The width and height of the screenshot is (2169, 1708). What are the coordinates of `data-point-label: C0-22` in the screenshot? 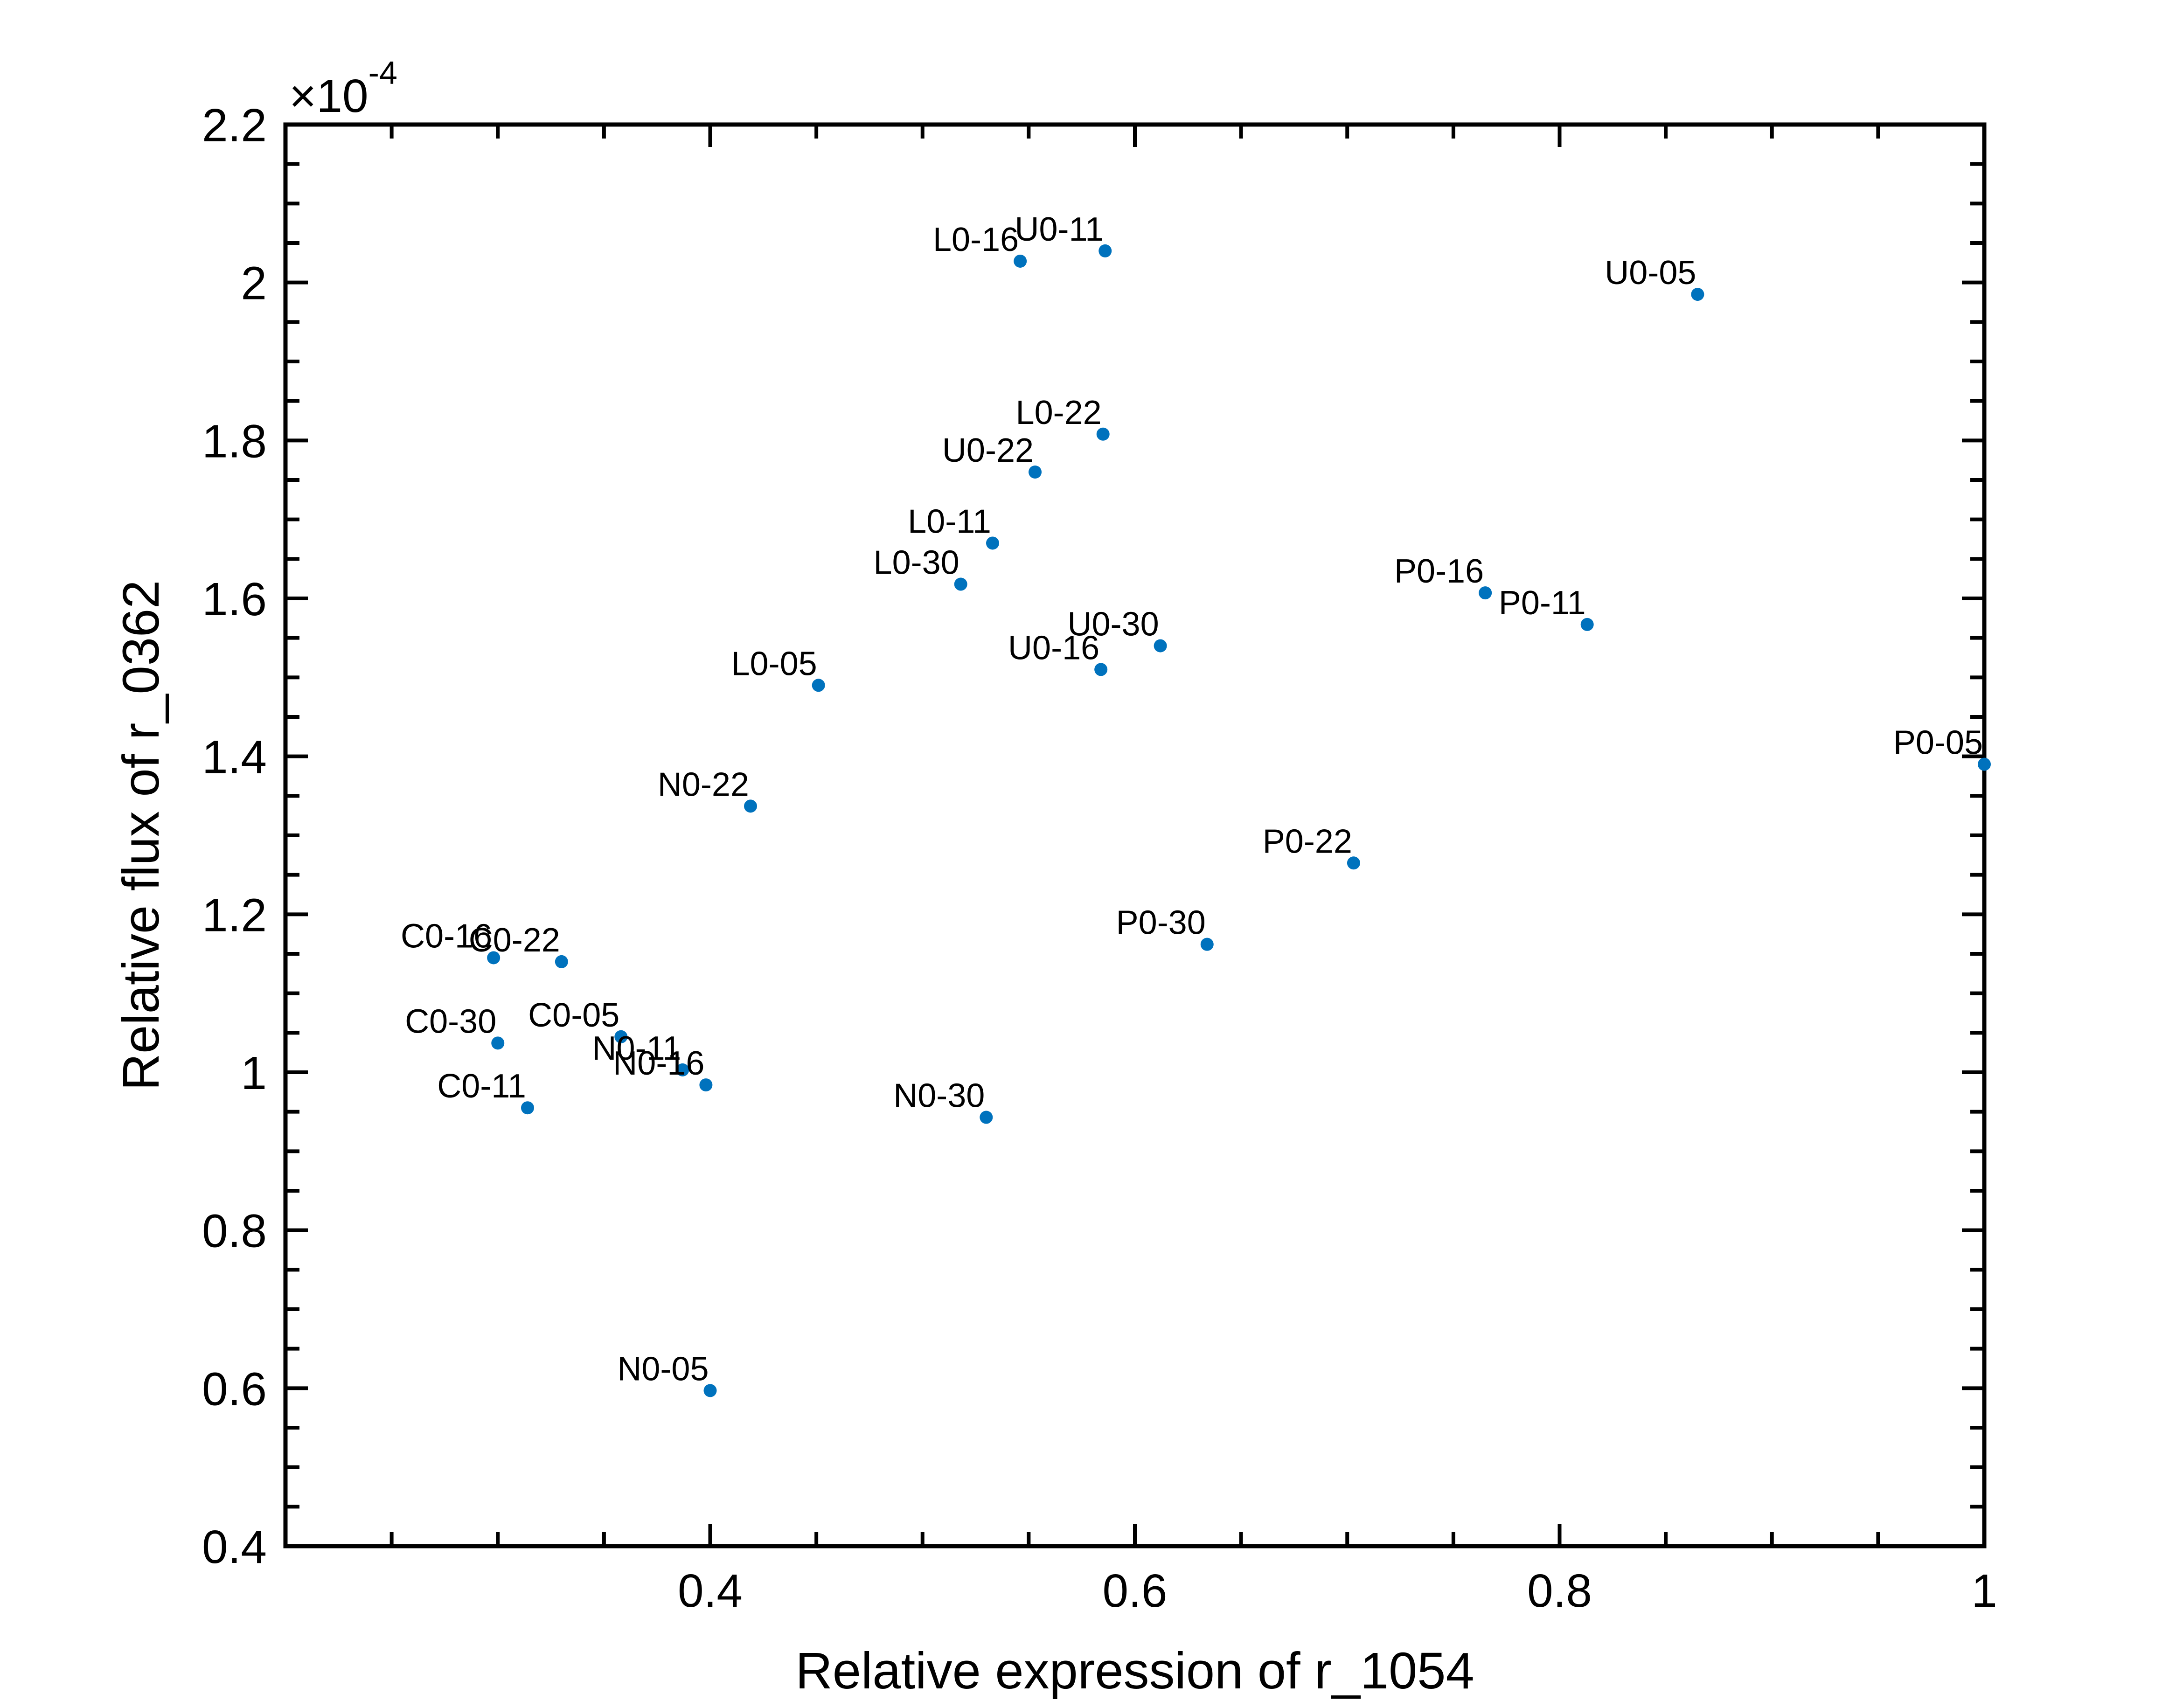 It's located at (514, 941).